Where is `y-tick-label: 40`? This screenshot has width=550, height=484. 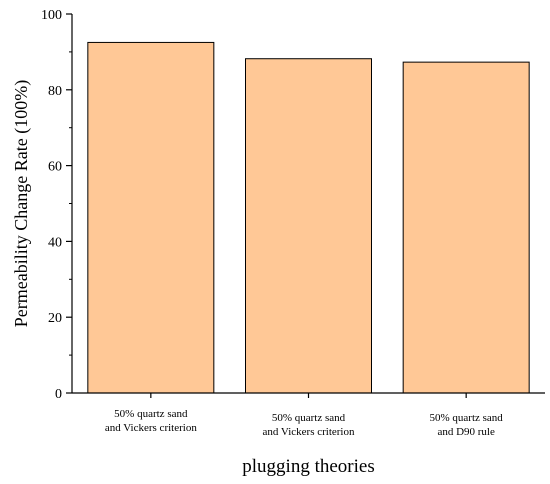
y-tick-label: 40 is located at coordinates (55, 242).